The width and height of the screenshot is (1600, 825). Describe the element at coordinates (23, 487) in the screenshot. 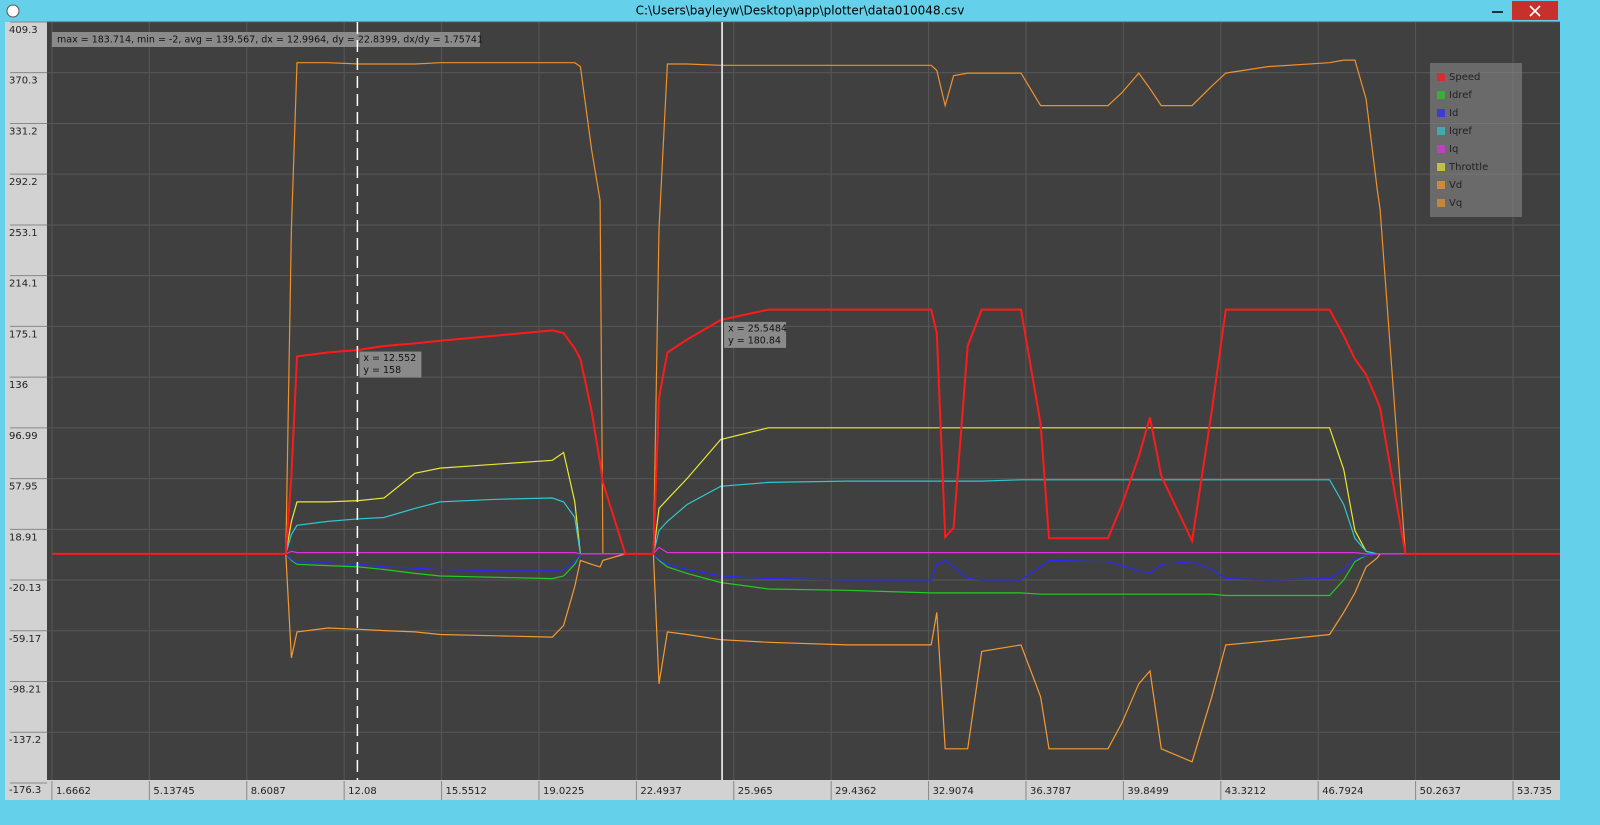

I see `y-tick-label: 57.95` at that location.